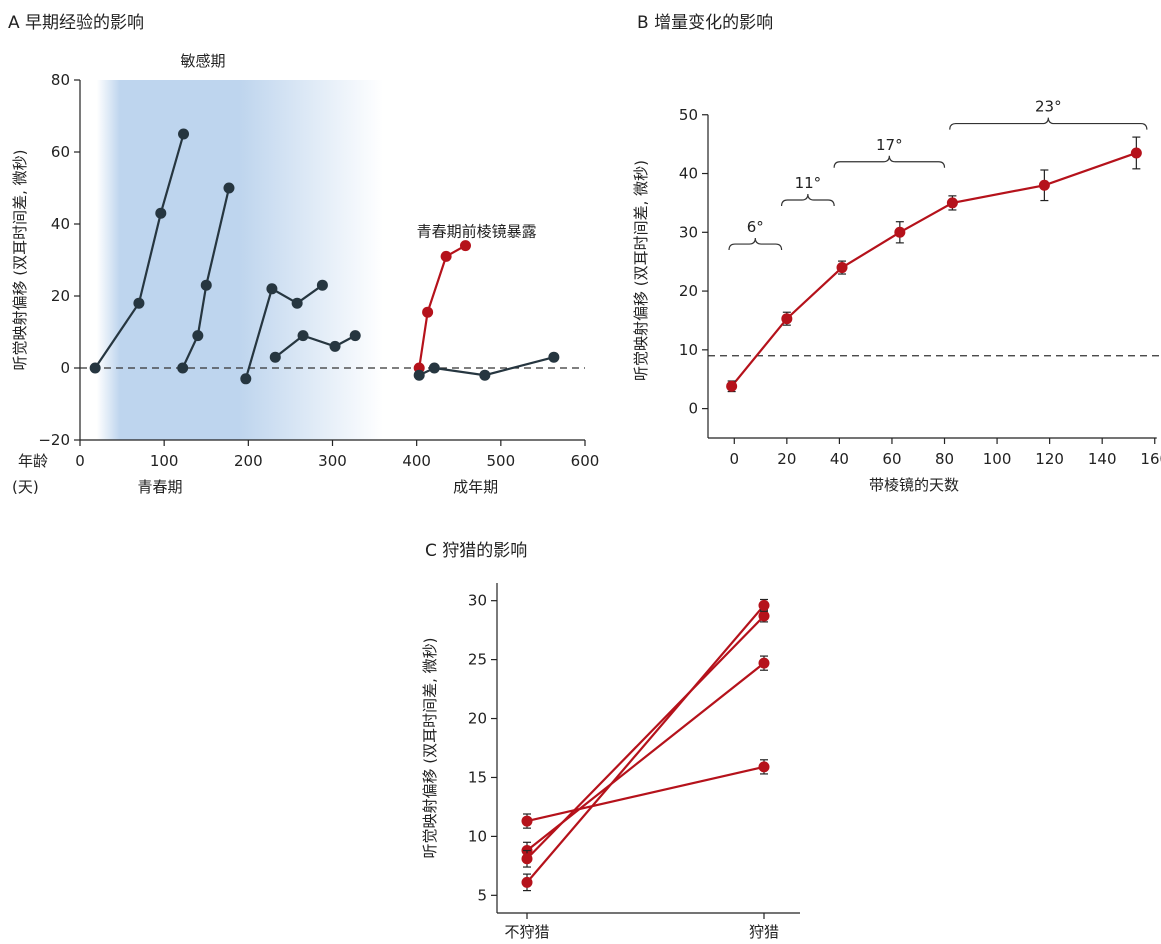 The image size is (1161, 944). I want to click on y-tick-label: 25, so click(477, 660).